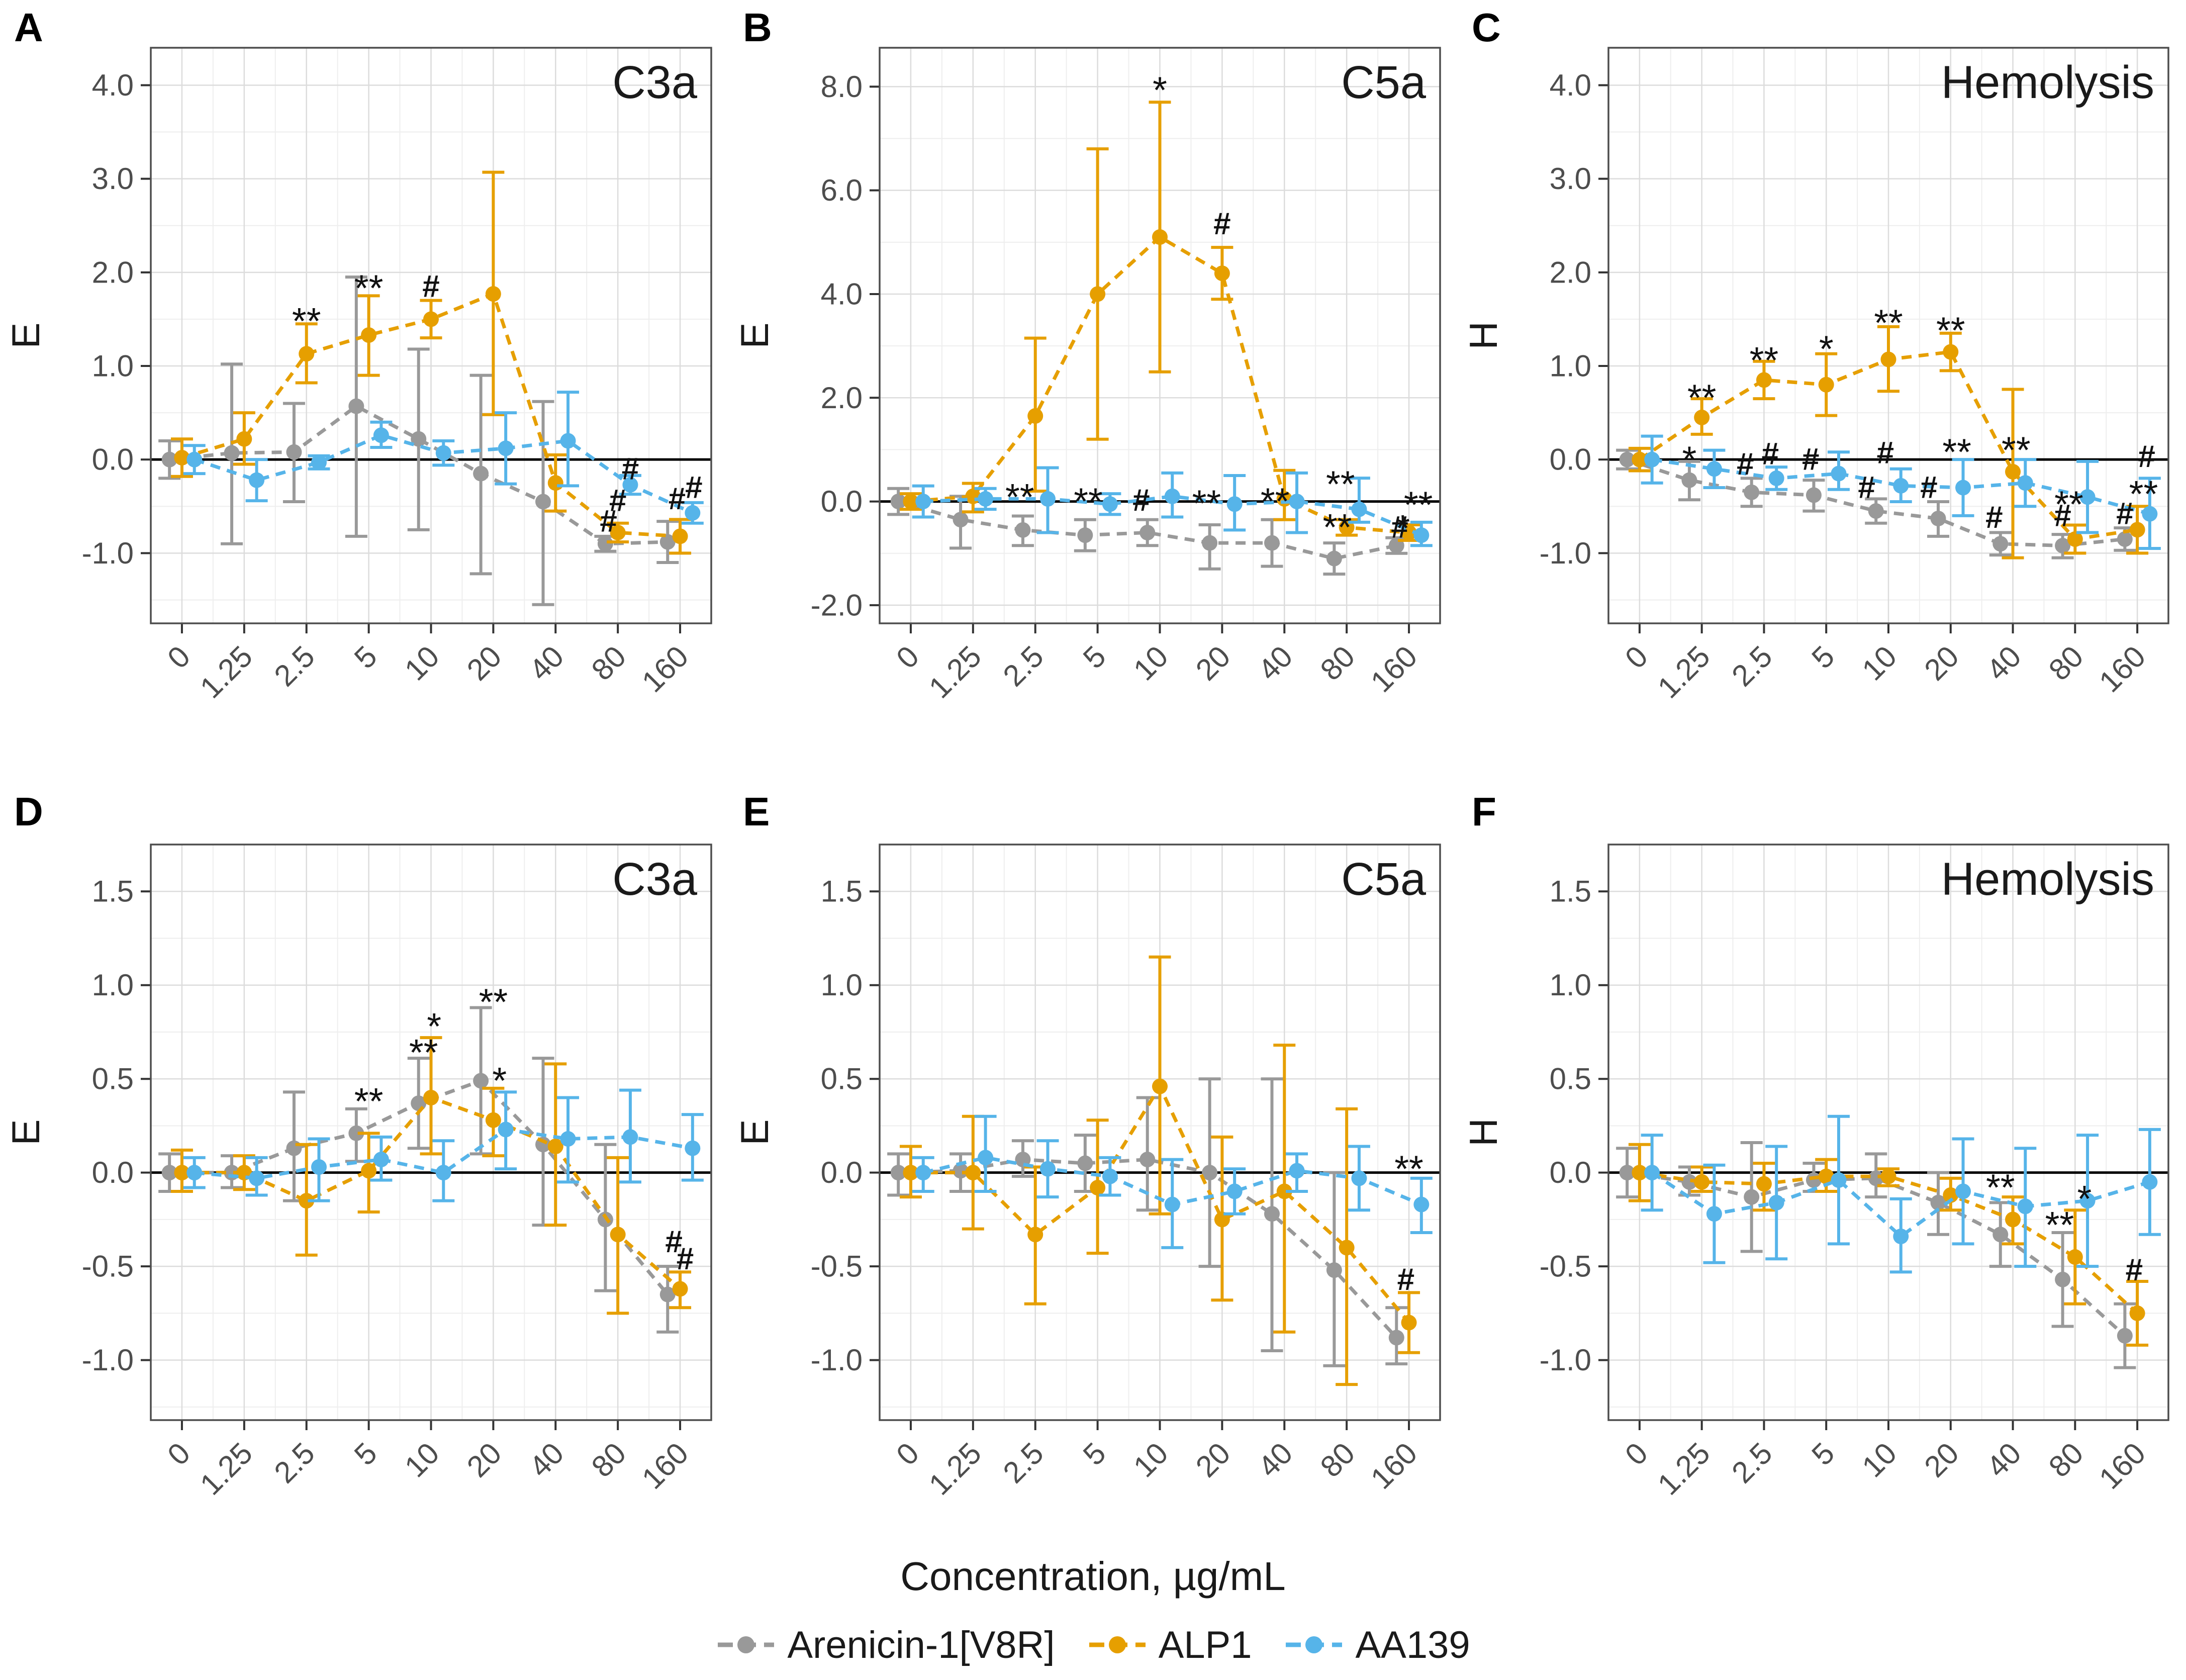 Image resolution: width=2186 pixels, height=1680 pixels. I want to click on panel-letter: C, so click(1486, 27).